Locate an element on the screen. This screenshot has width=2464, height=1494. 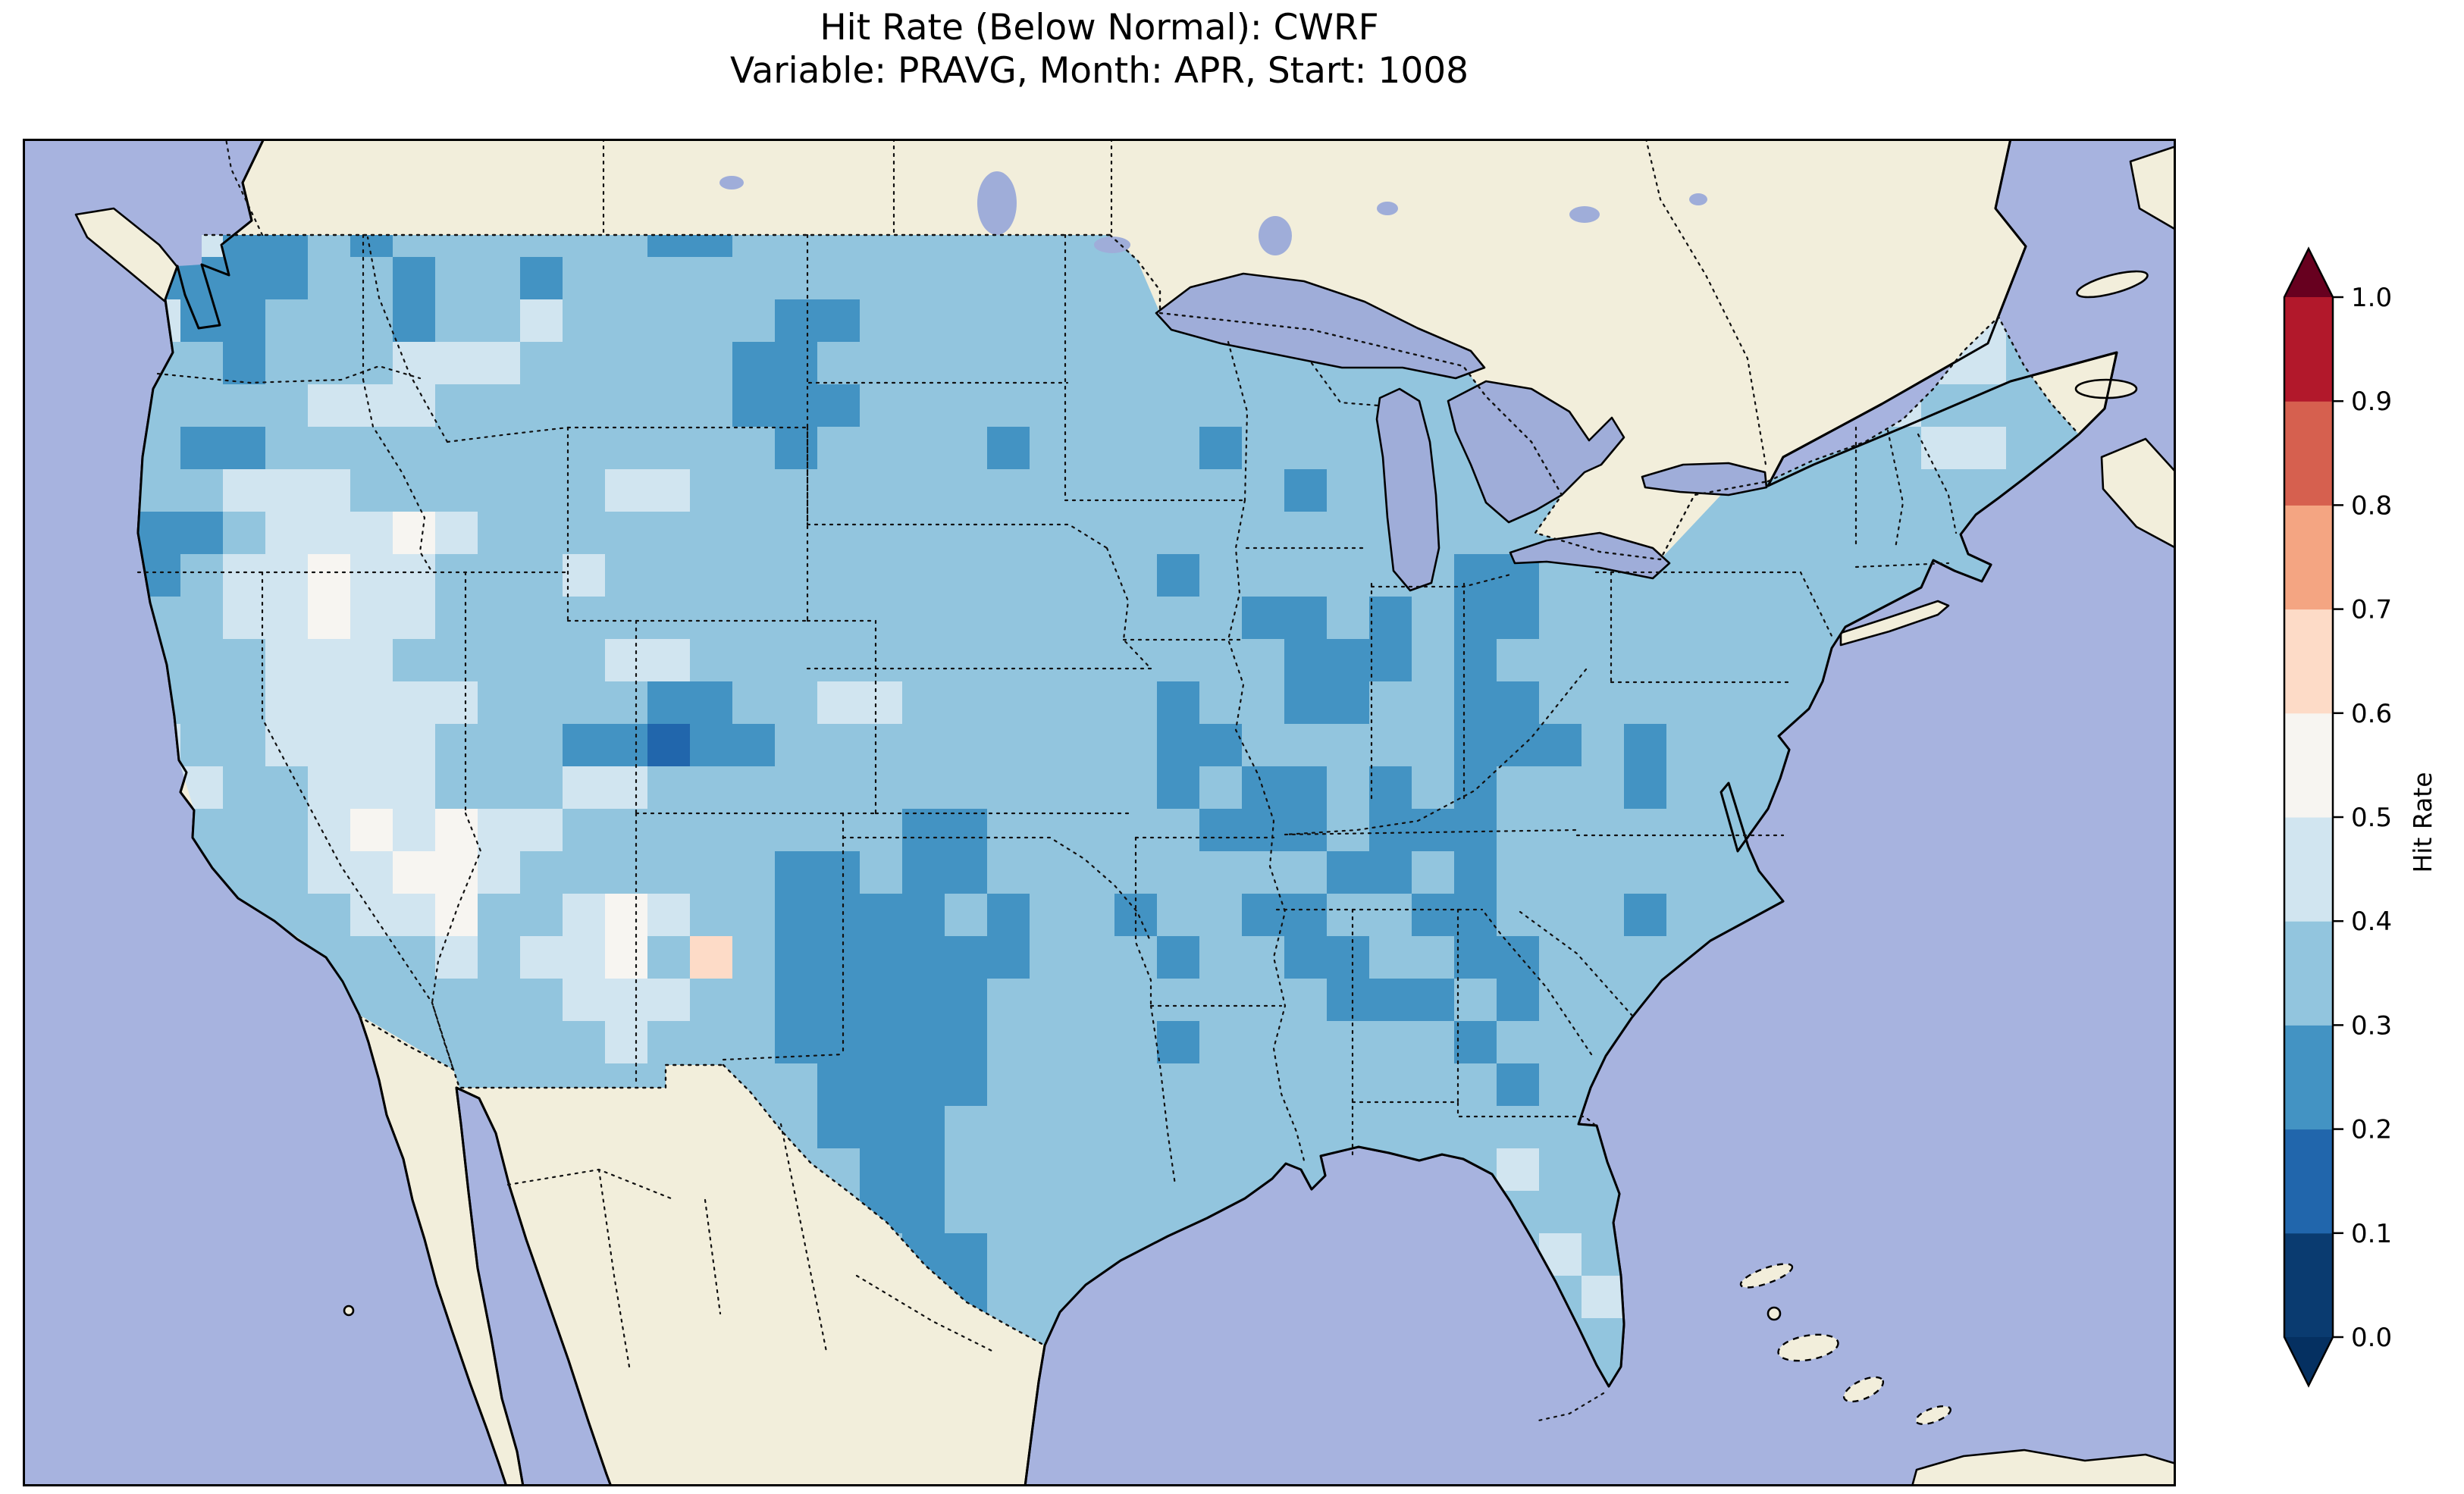
lake-superior is located at coordinates (1320, 326).